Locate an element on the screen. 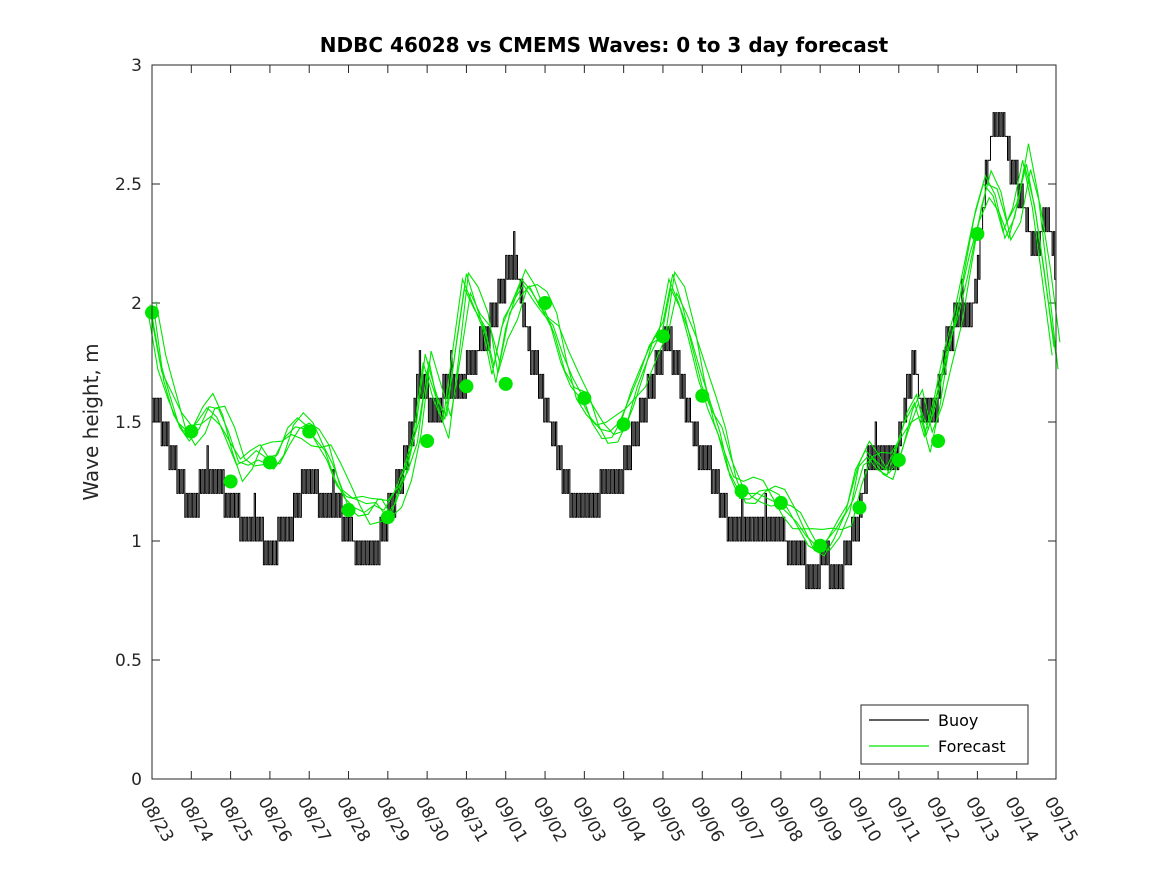 The width and height of the screenshot is (1167, 875). y-tick-label: 0 is located at coordinates (136, 780).